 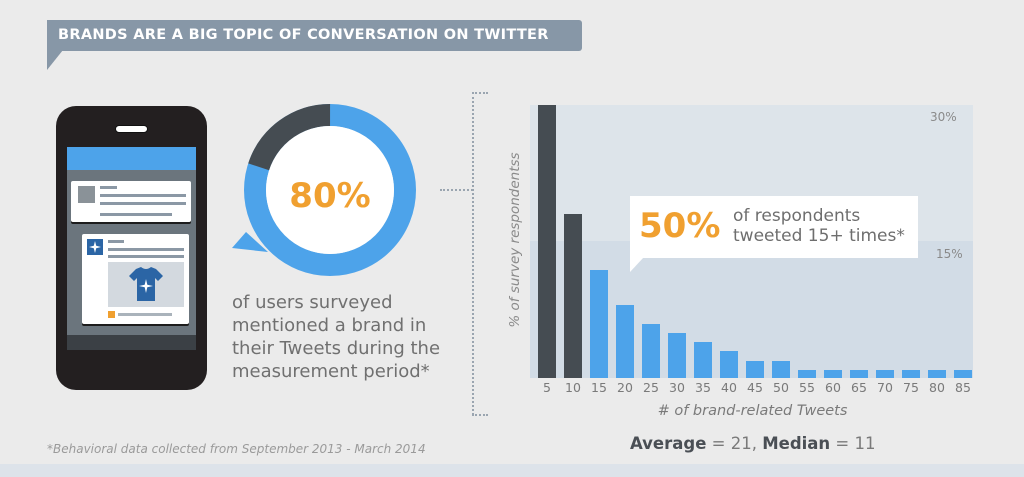 What do you see at coordinates (330, 196) in the screenshot?
I see `donut-value: 80%` at bounding box center [330, 196].